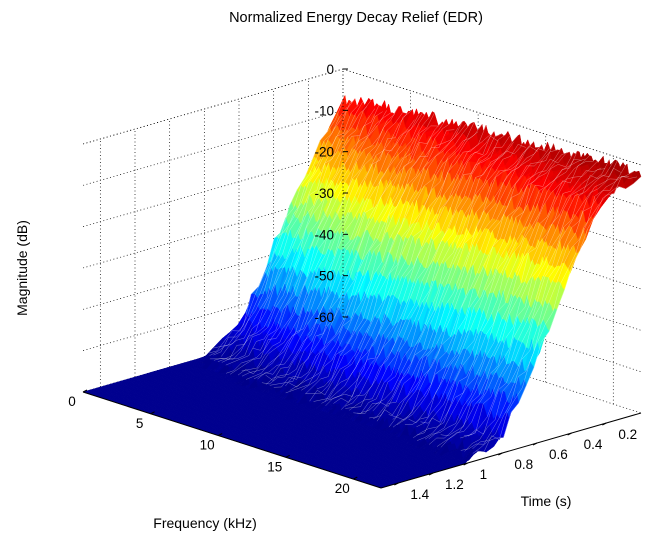  I want to click on grid-edge-top-left, so click(213, 106).